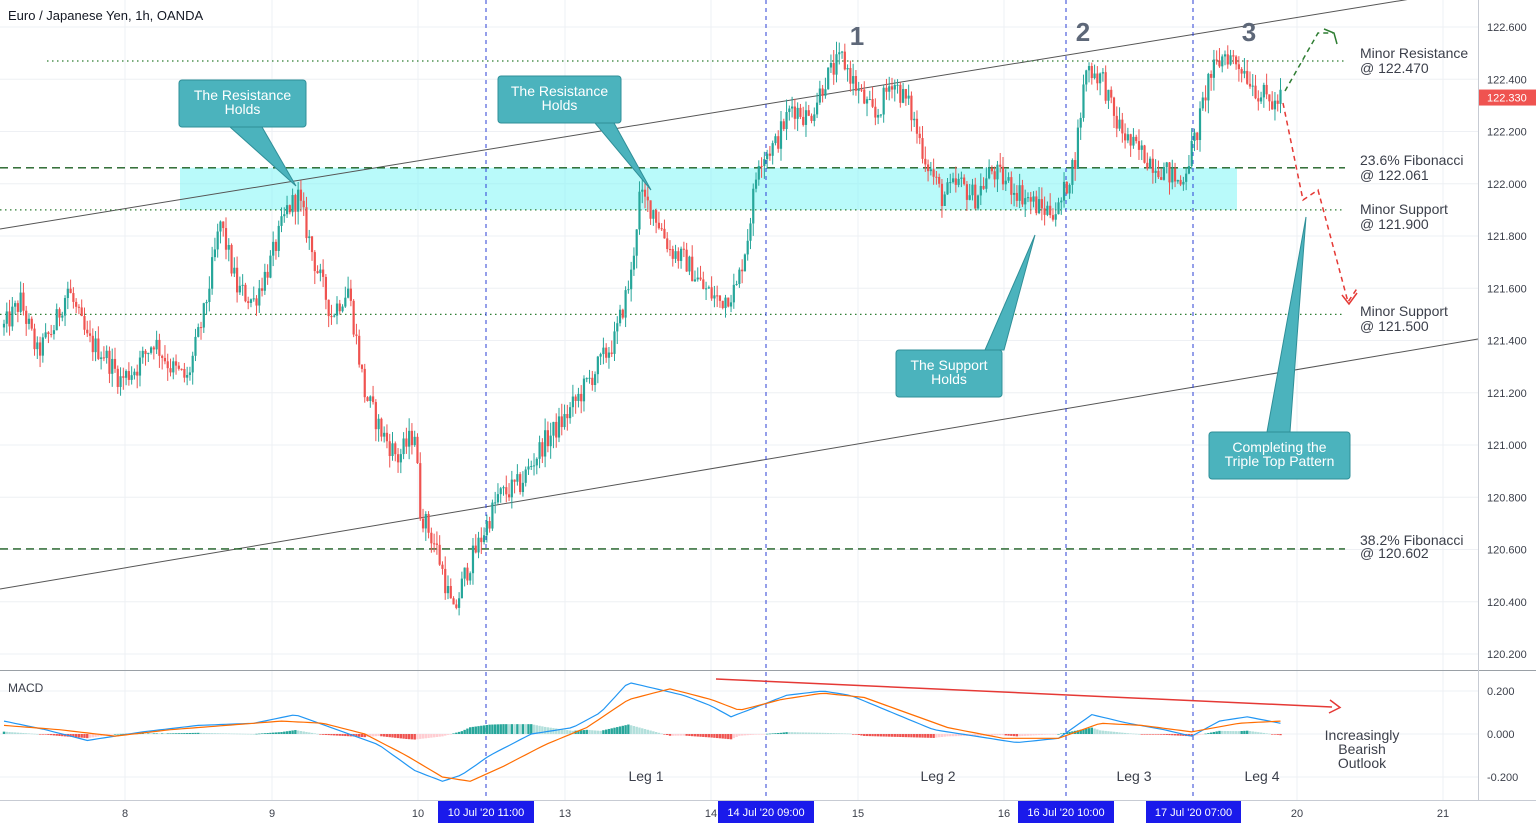  I want to click on price-tick-label: 122.600, so click(1507, 28).